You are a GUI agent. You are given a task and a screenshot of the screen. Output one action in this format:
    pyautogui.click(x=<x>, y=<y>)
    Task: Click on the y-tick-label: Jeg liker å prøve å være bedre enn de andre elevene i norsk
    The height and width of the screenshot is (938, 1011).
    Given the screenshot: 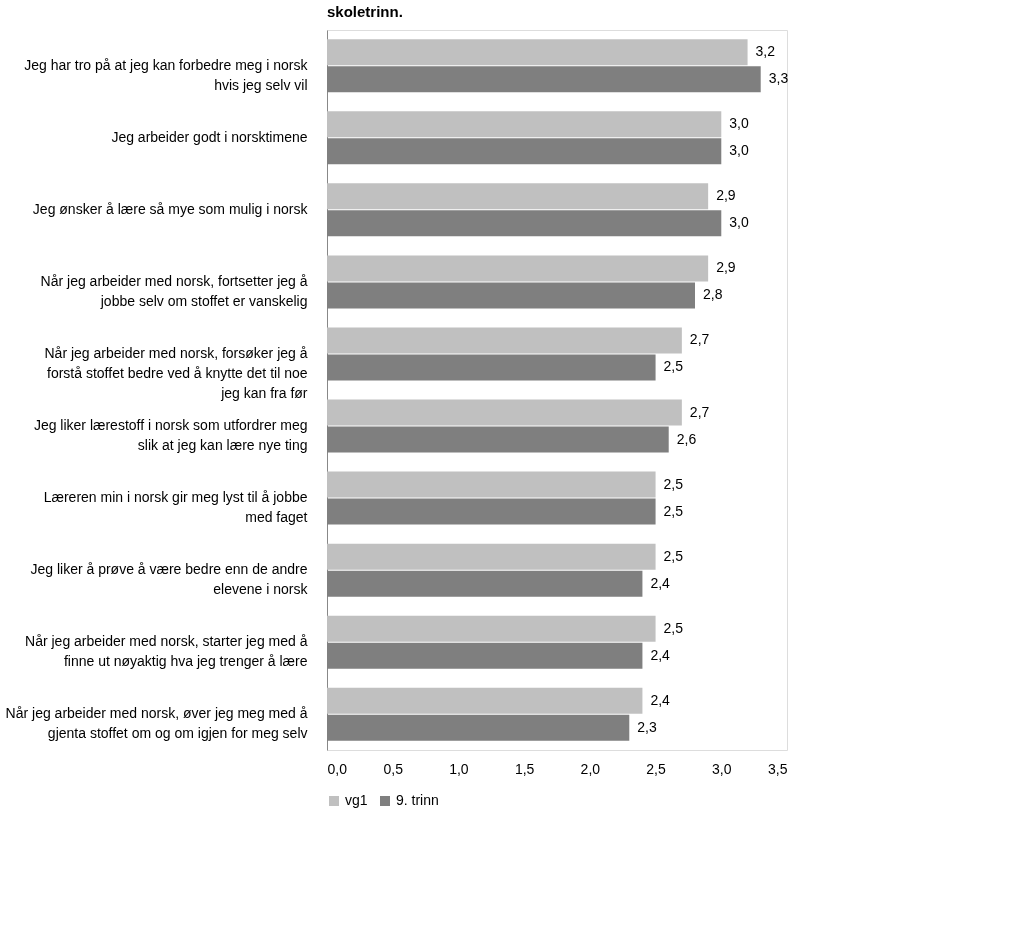 What is the action you would take?
    pyautogui.click(x=169, y=579)
    